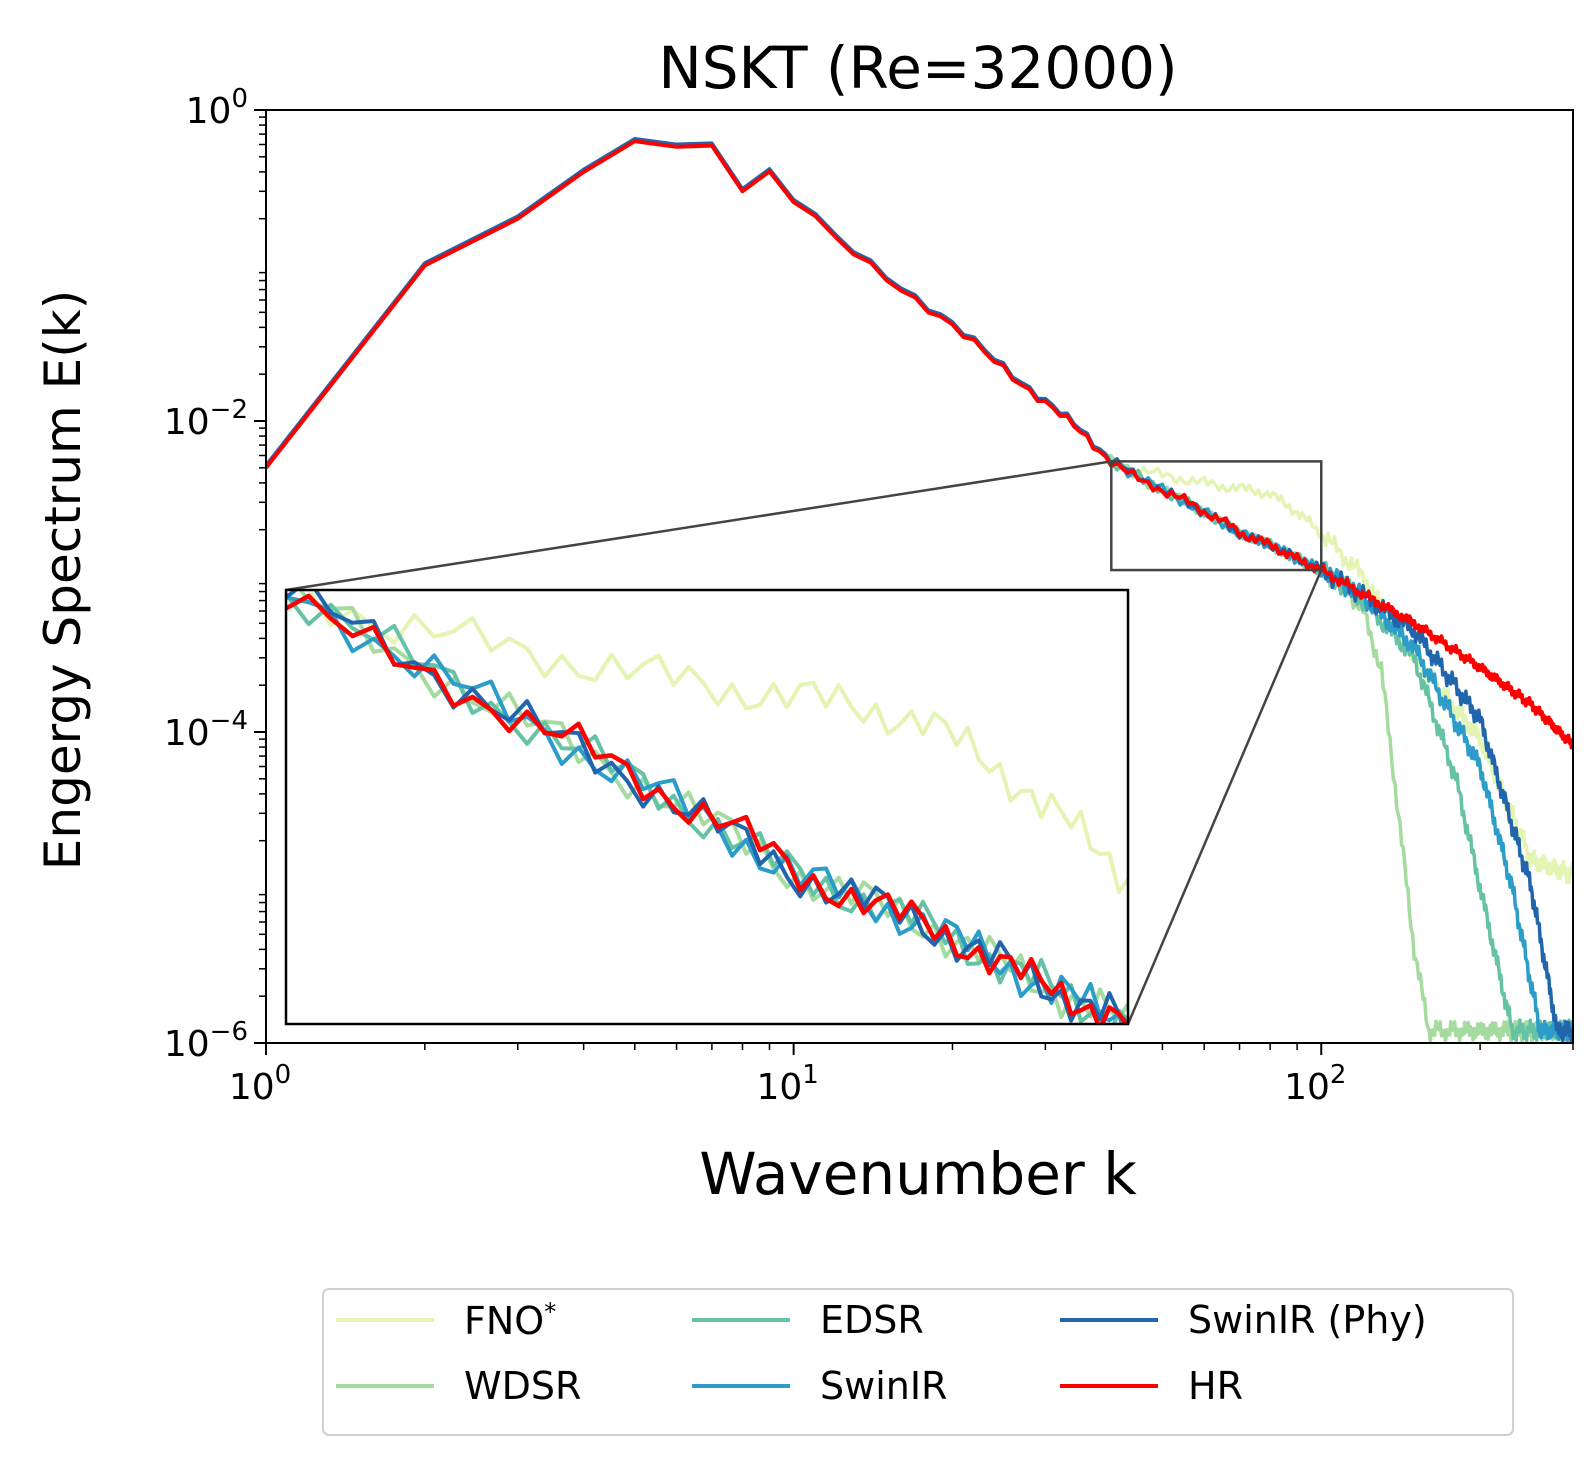 The image size is (1594, 1464). Describe the element at coordinates (717, 742) in the screenshot. I see `inset-line-fno` at that location.